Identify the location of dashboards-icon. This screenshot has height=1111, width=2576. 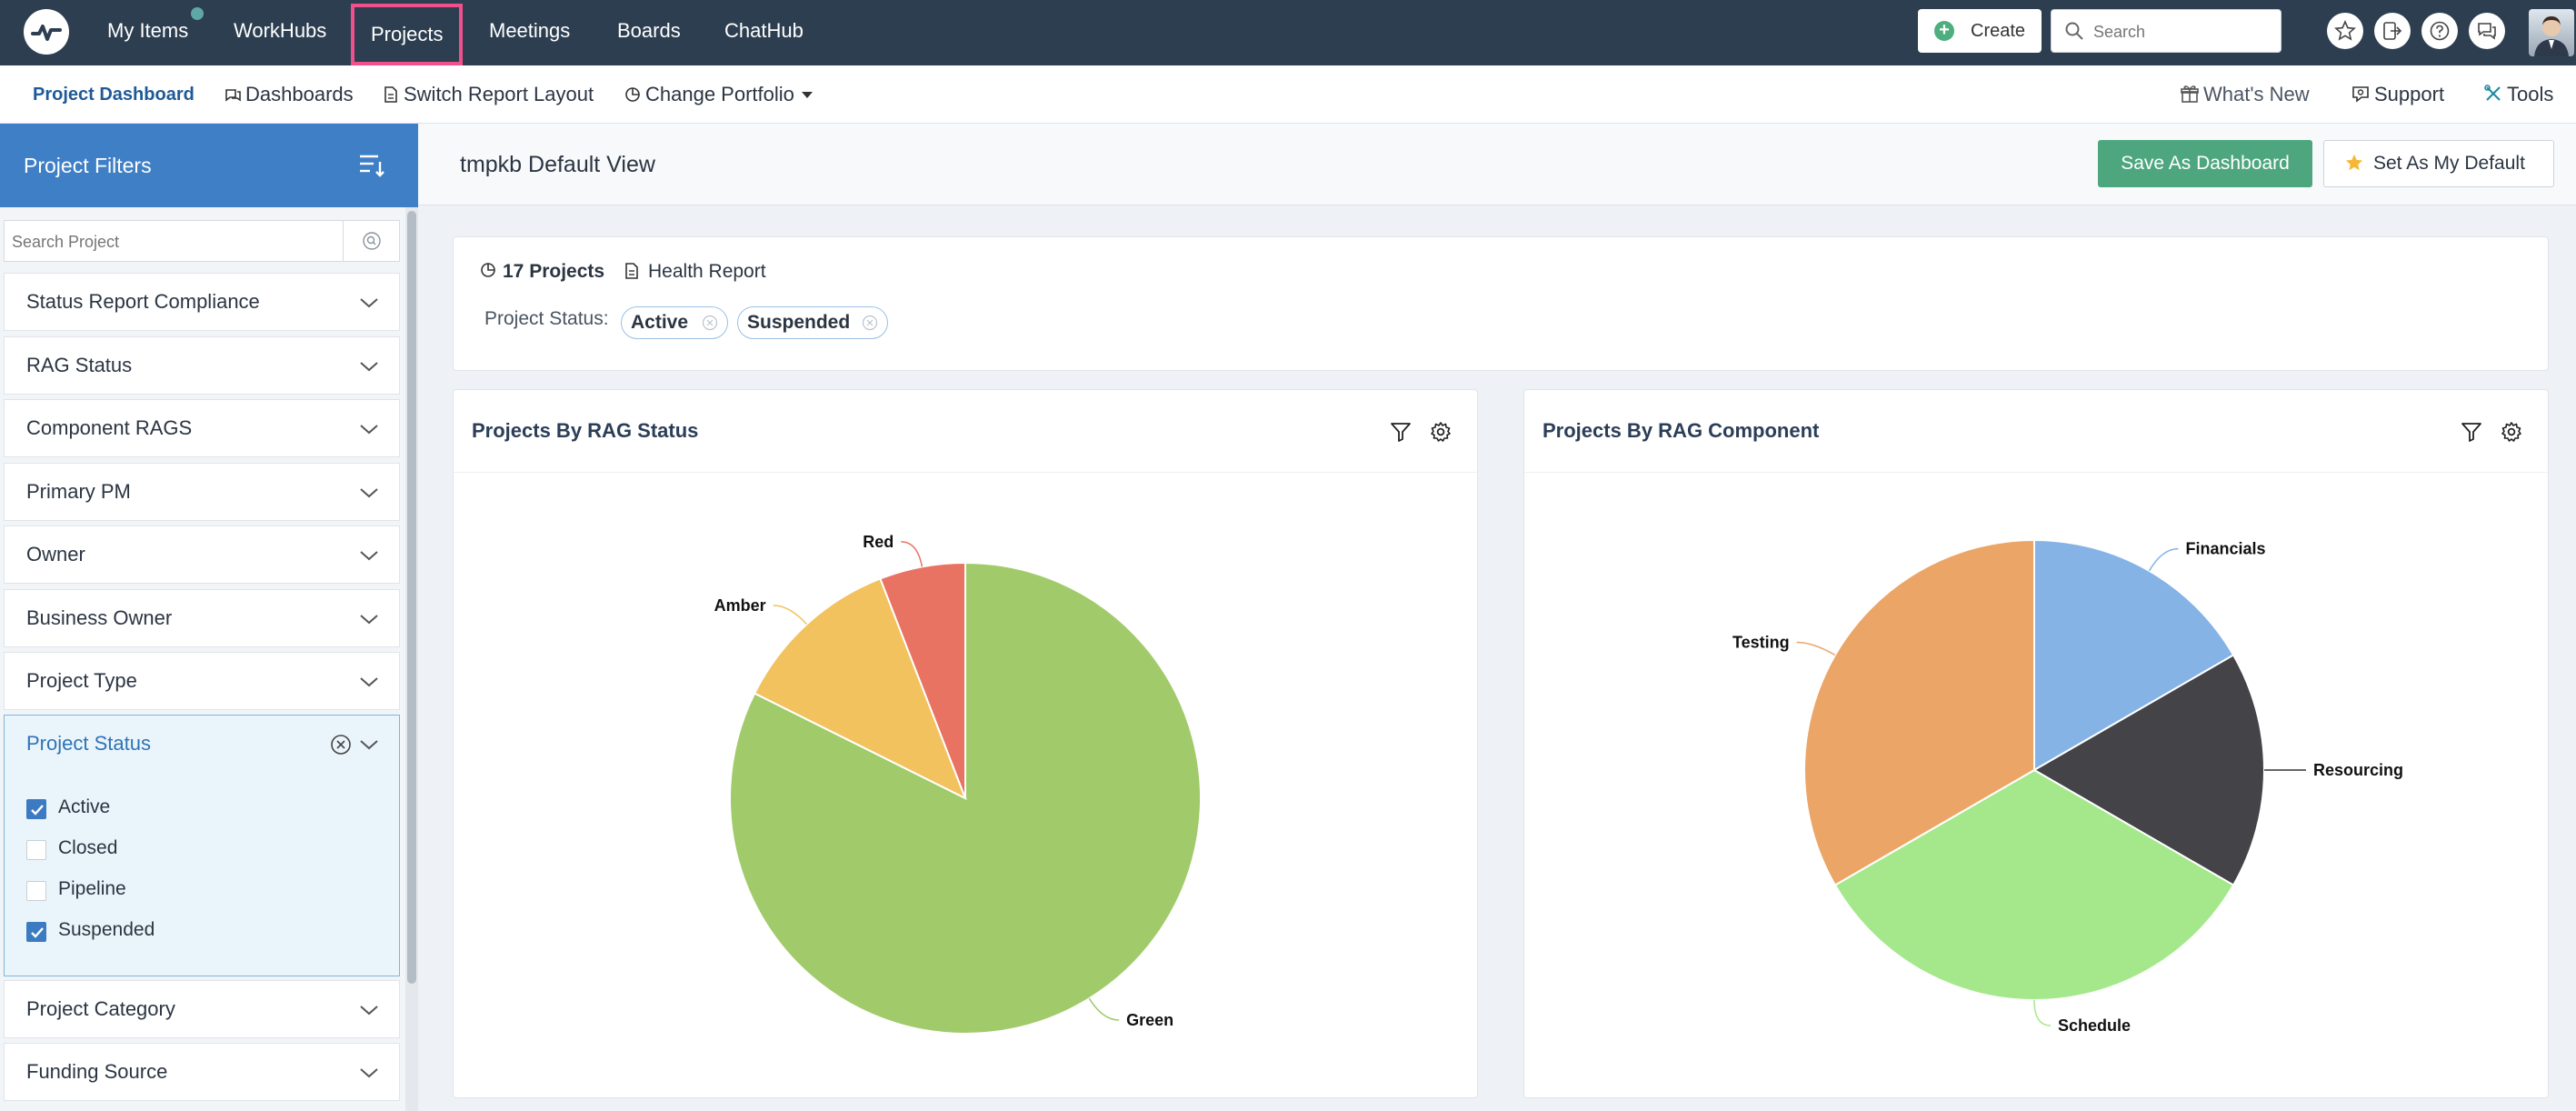
(233, 96).